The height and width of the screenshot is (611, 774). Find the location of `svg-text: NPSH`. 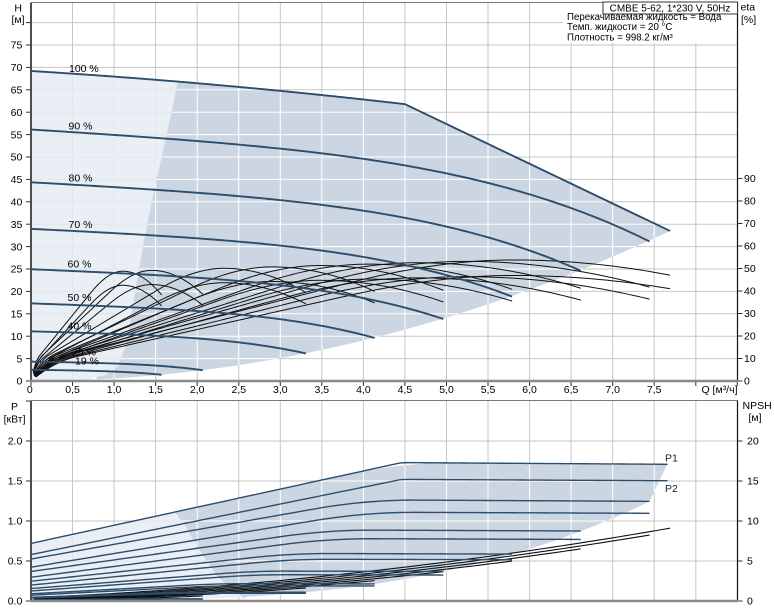

svg-text: NPSH is located at coordinates (757, 406).